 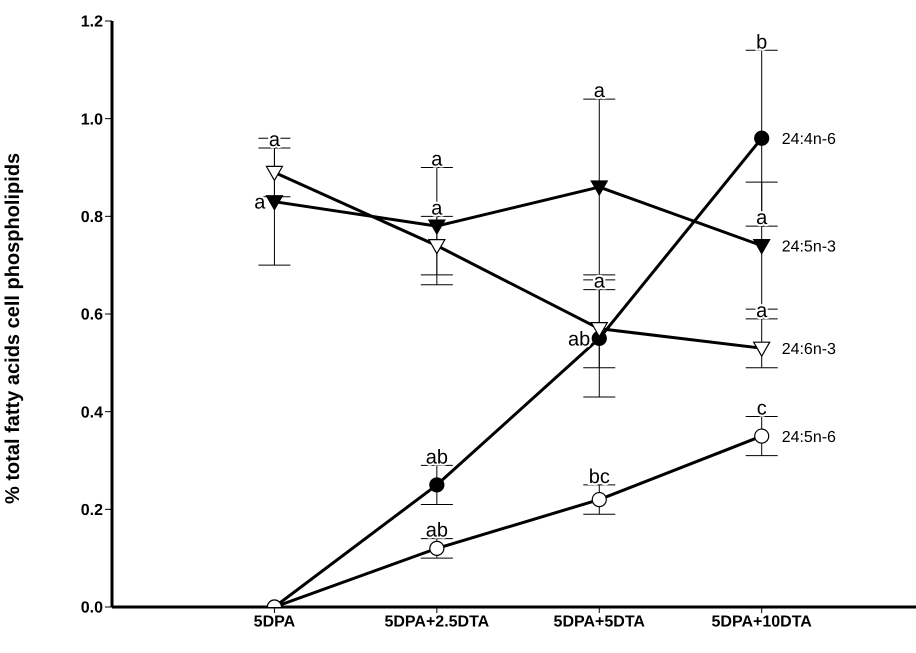 I want to click on annotation: bc, so click(x=599, y=477).